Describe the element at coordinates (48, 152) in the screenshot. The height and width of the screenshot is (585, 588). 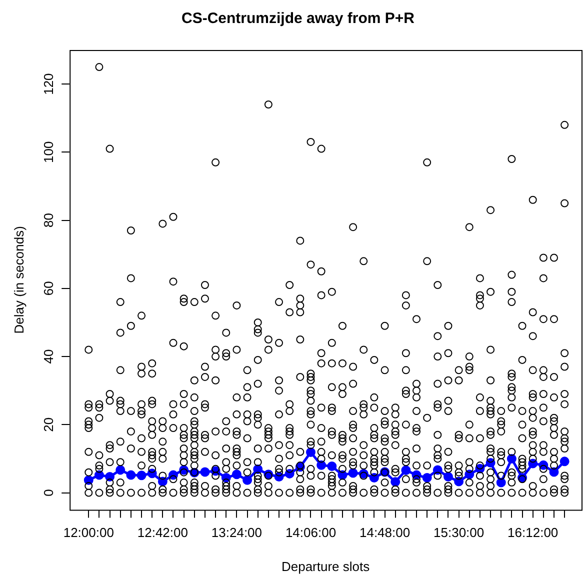
I see `y-tick-label: 100` at that location.